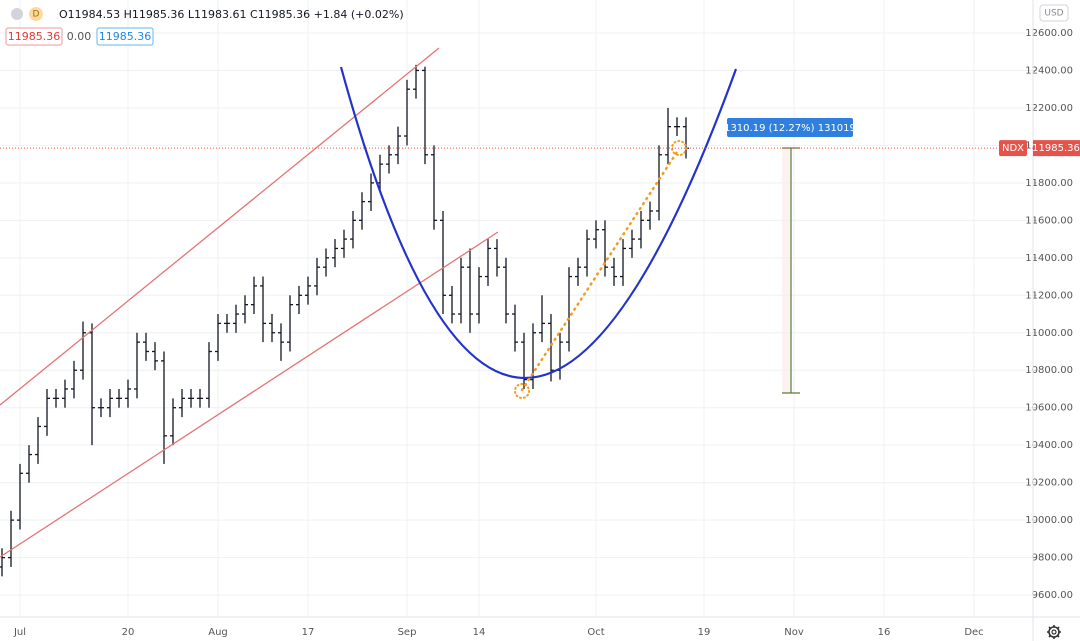 The height and width of the screenshot is (641, 1080). I want to click on y-tick-label: 12400.00, so click(1049, 70).